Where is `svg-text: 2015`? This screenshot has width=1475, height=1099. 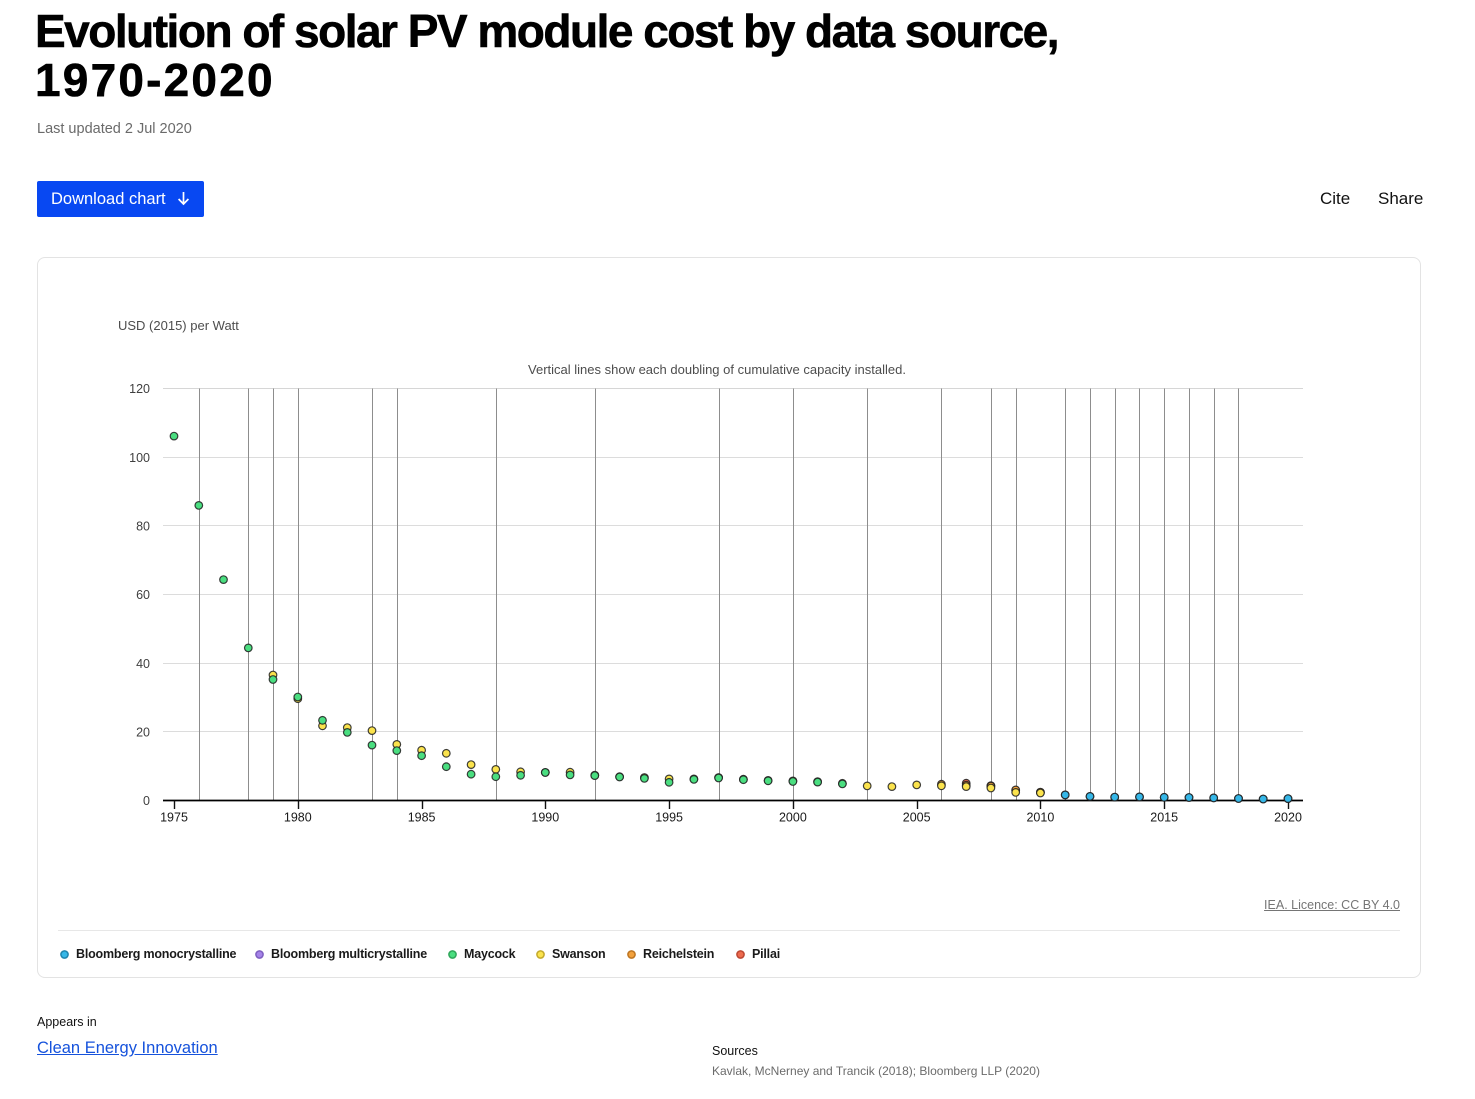 svg-text: 2015 is located at coordinates (1164, 818).